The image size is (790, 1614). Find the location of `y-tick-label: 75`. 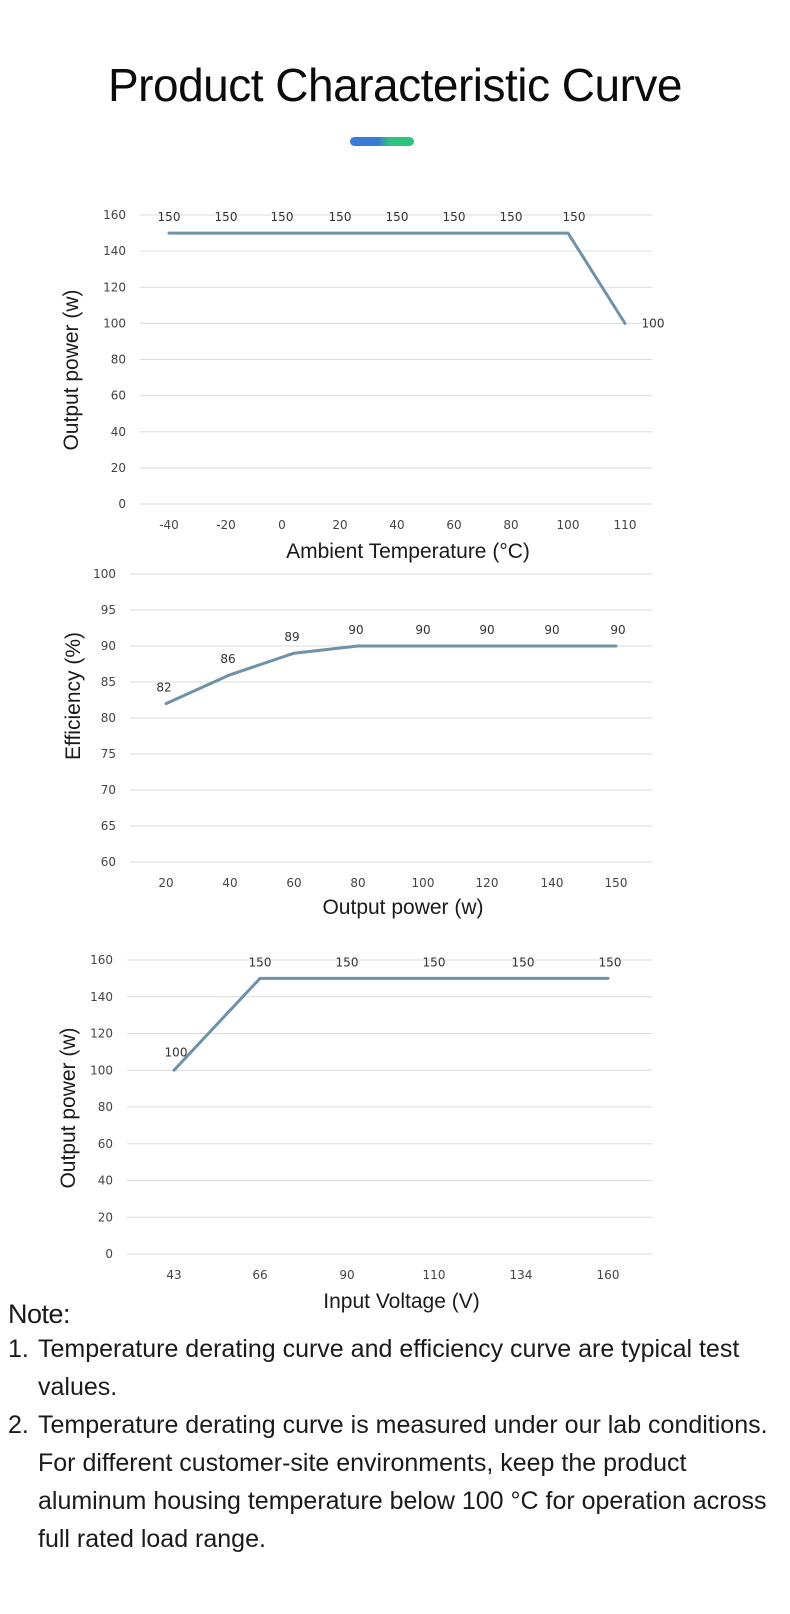

y-tick-label: 75 is located at coordinates (108, 754).